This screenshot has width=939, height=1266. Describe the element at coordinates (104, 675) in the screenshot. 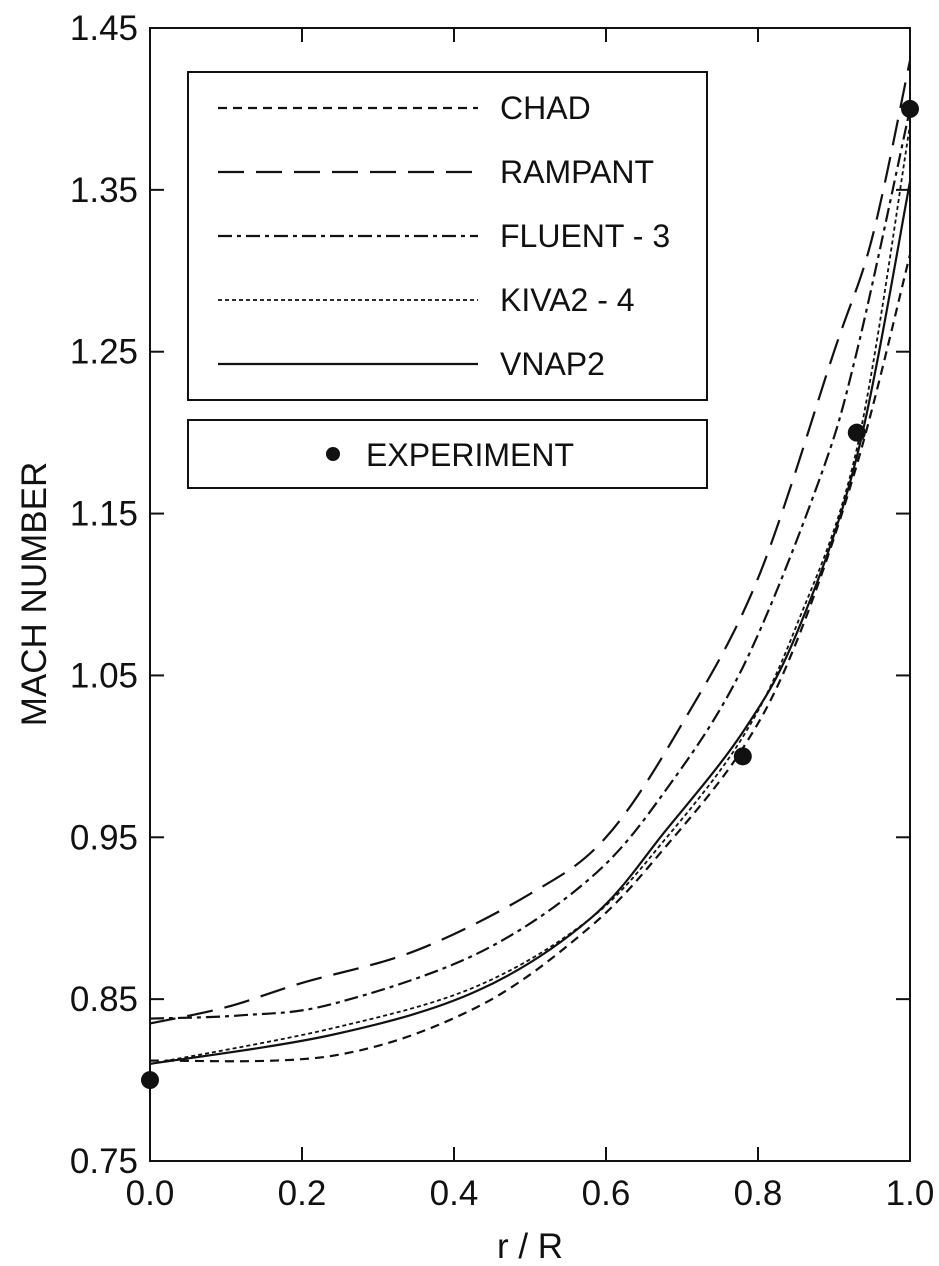

I see `y-tick-label: 1.05` at that location.